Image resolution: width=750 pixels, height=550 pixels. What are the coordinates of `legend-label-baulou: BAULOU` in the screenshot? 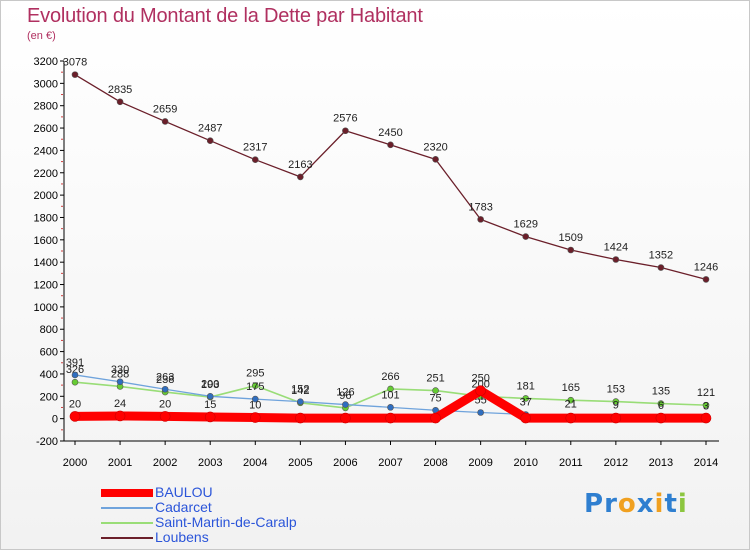 It's located at (184, 492).